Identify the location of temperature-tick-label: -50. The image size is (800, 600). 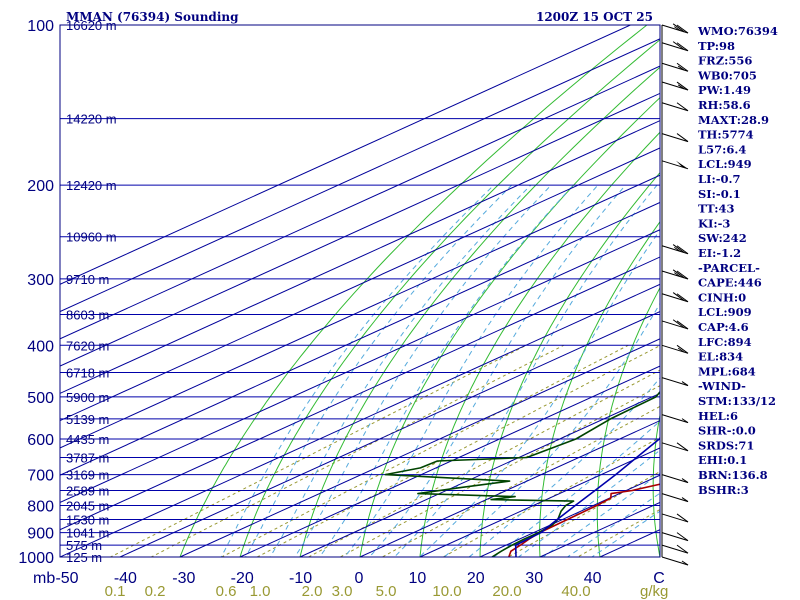
(66, 578).